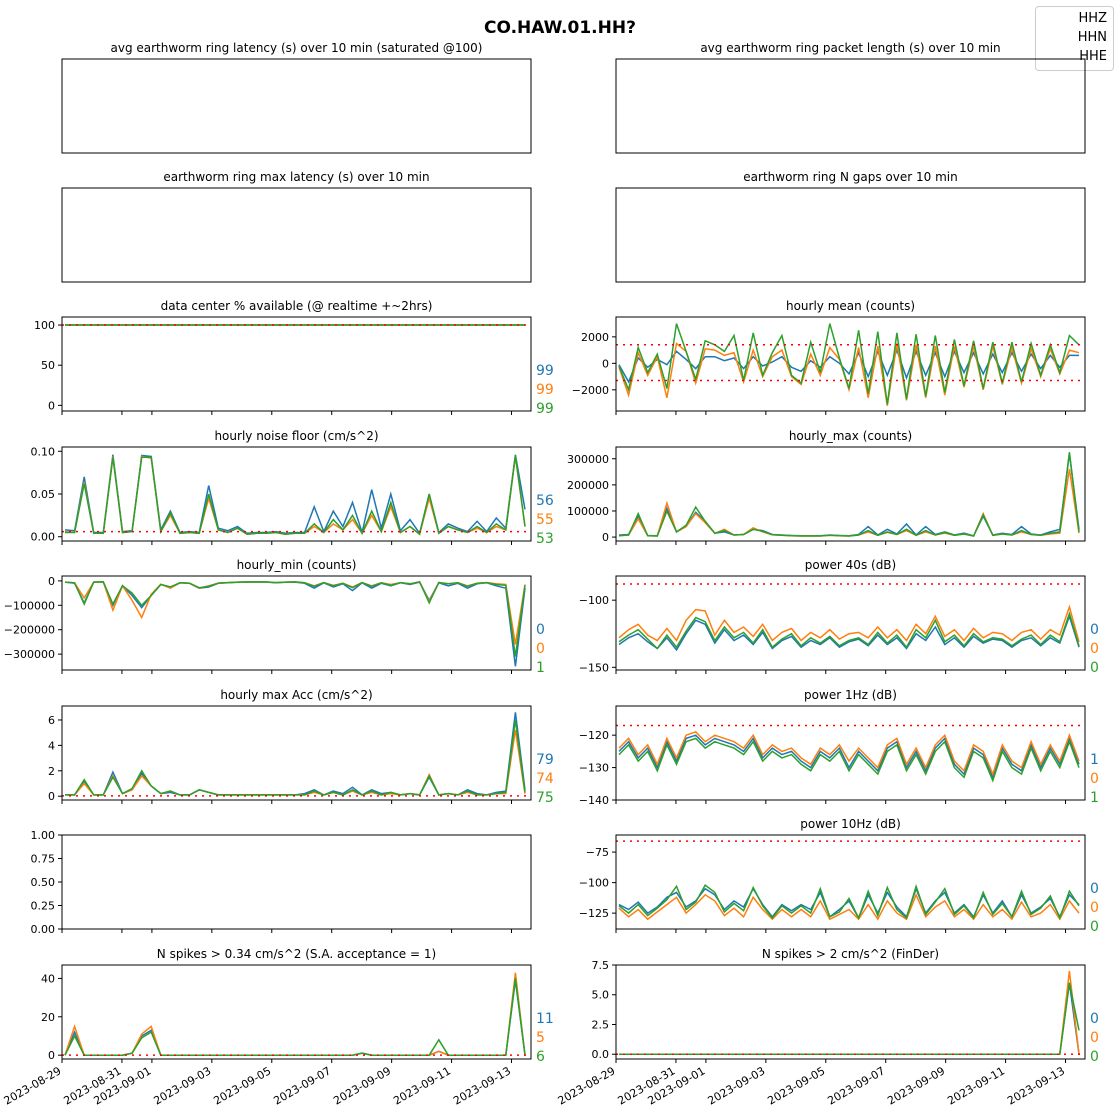 The width and height of the screenshot is (1120, 1120). What do you see at coordinates (590, 390) in the screenshot?
I see `y-tick-label: −2000` at bounding box center [590, 390].